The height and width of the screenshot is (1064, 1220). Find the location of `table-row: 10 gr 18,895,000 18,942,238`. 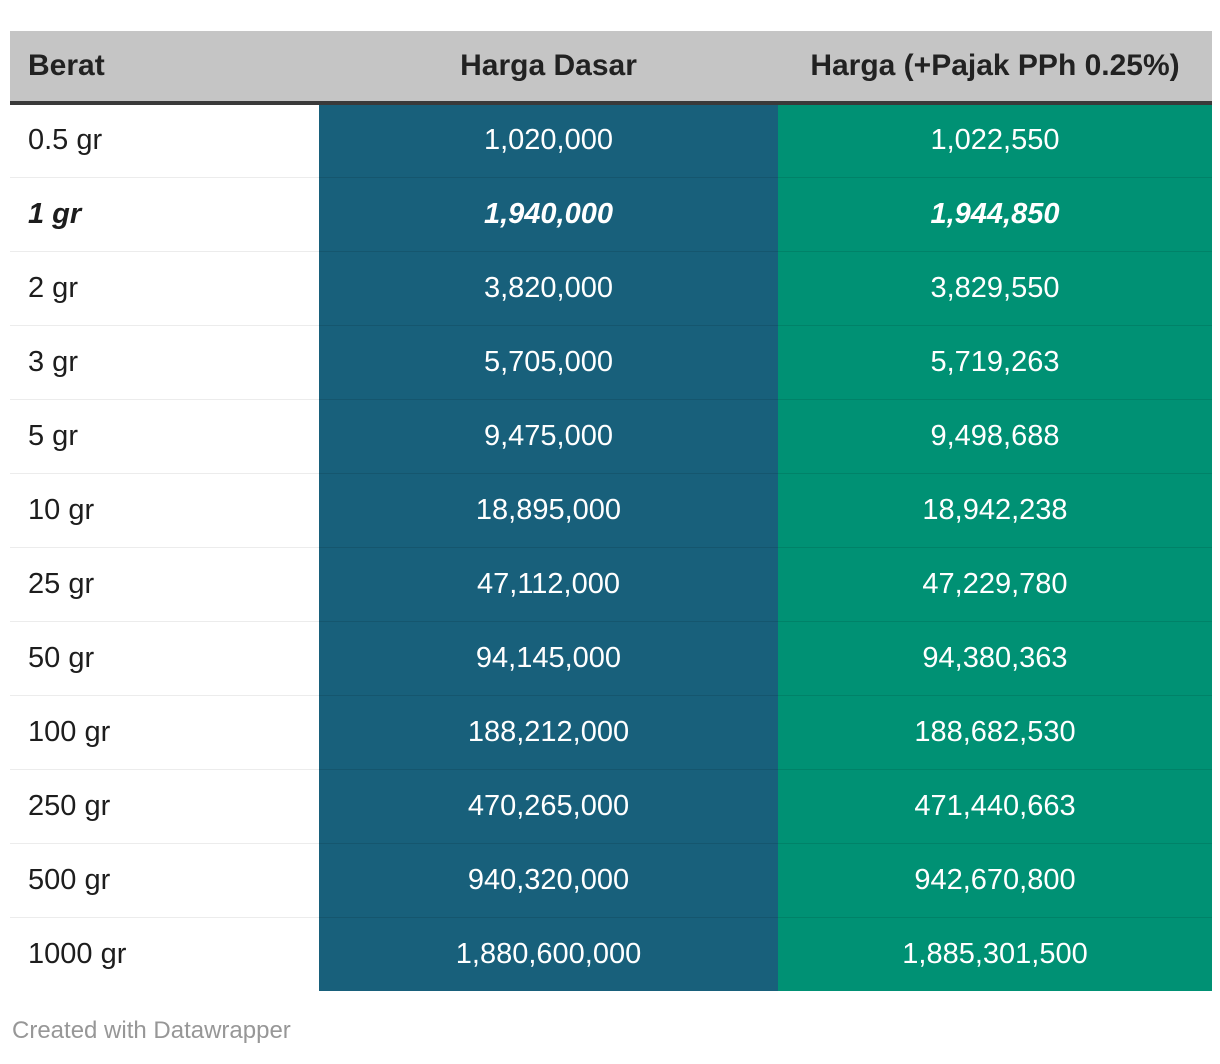

table-row: 10 gr 18,895,000 18,942,238 is located at coordinates (611, 510).